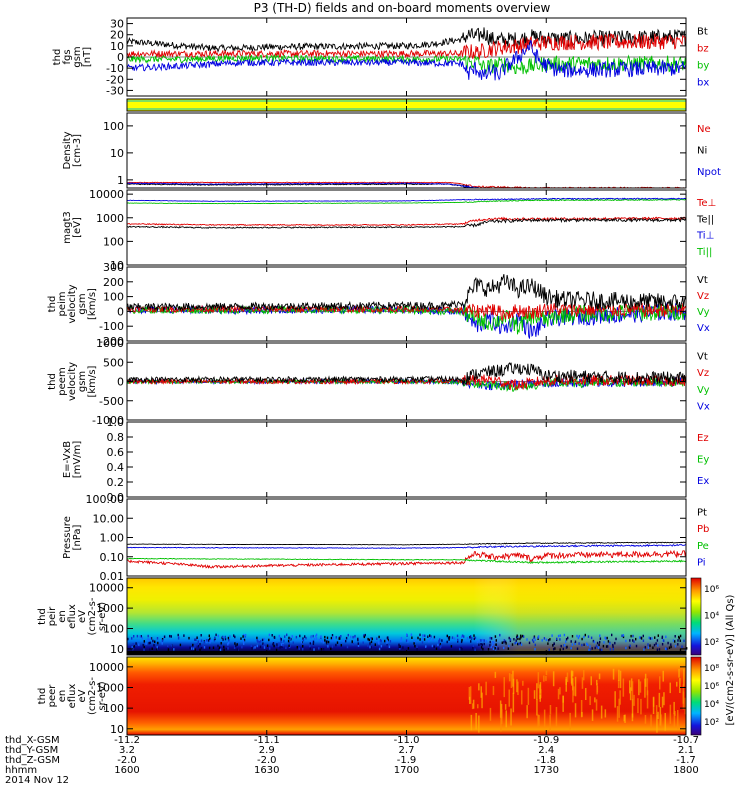  Describe the element at coordinates (407, 750) in the screenshot. I see `x-row-value: 2.7` at that location.